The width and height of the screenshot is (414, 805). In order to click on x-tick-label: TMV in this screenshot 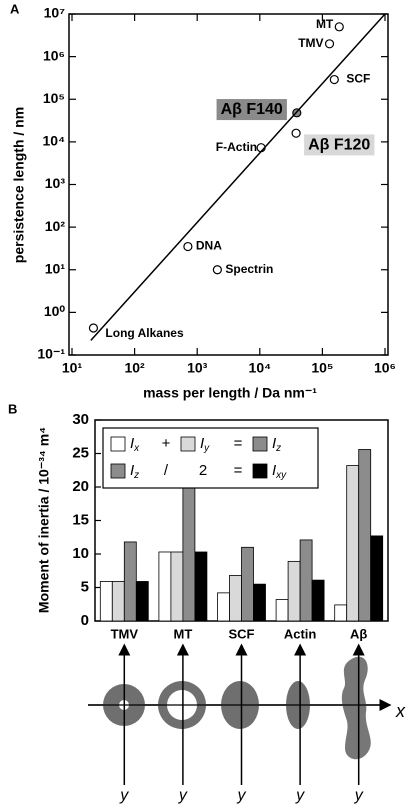, I will do `click(125, 633)`.